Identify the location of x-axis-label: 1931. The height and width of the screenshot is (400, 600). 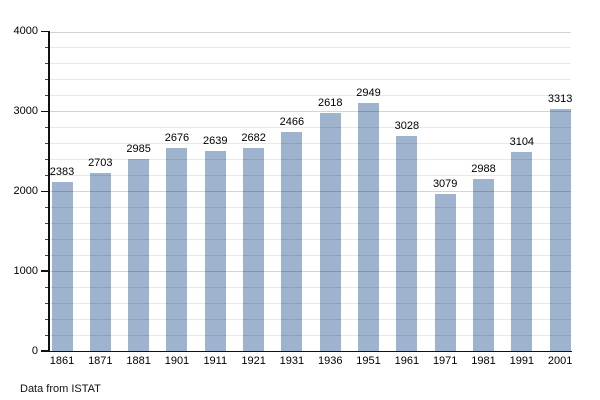
(292, 361).